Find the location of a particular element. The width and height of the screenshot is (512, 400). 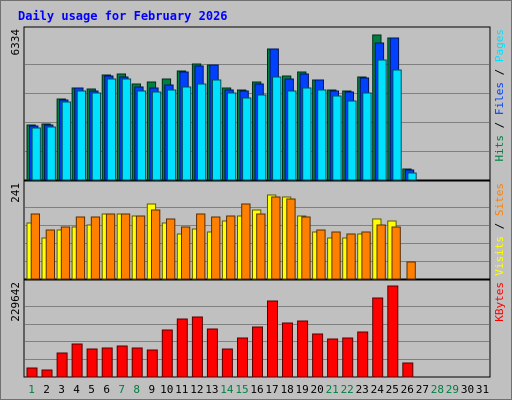

x-tick-label-day-25: 25 is located at coordinates (392, 389).